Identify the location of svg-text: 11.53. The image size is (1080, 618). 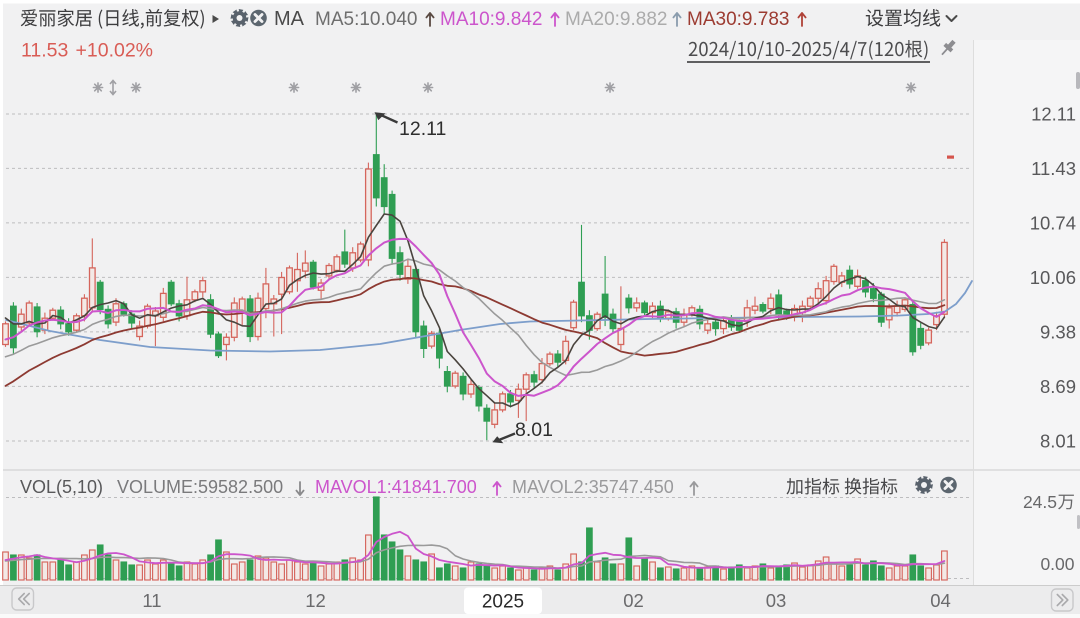
(44, 51).